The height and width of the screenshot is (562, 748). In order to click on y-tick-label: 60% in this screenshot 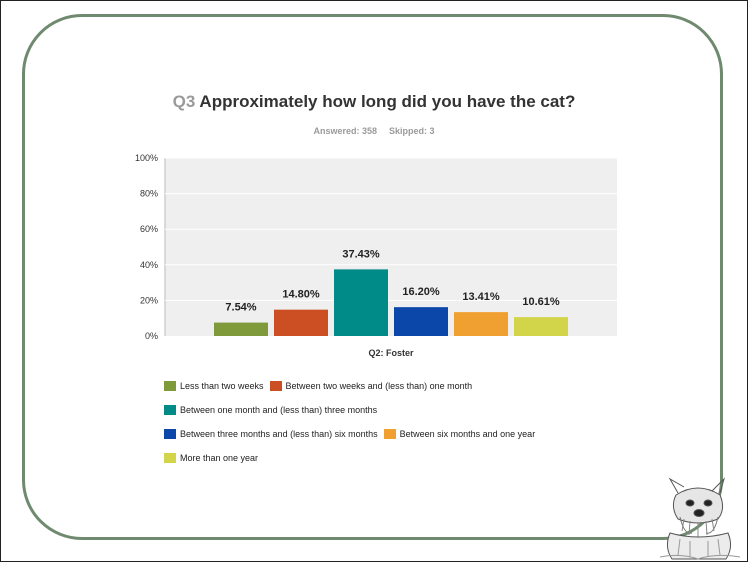, I will do `click(149, 229)`.